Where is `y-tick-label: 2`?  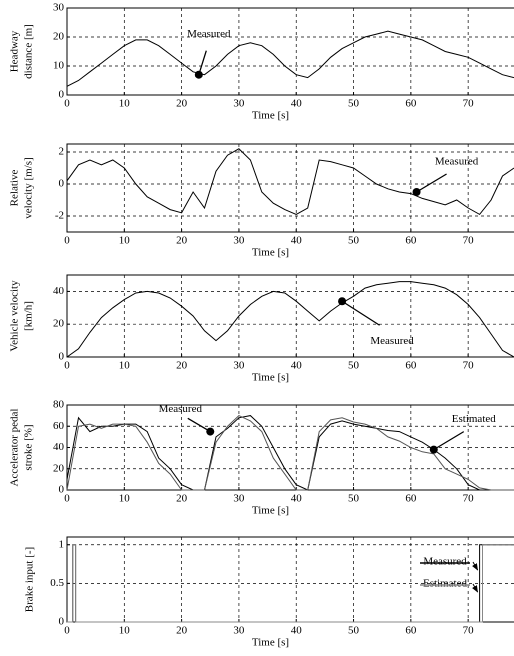 y-tick-label: 2 is located at coordinates (62, 152).